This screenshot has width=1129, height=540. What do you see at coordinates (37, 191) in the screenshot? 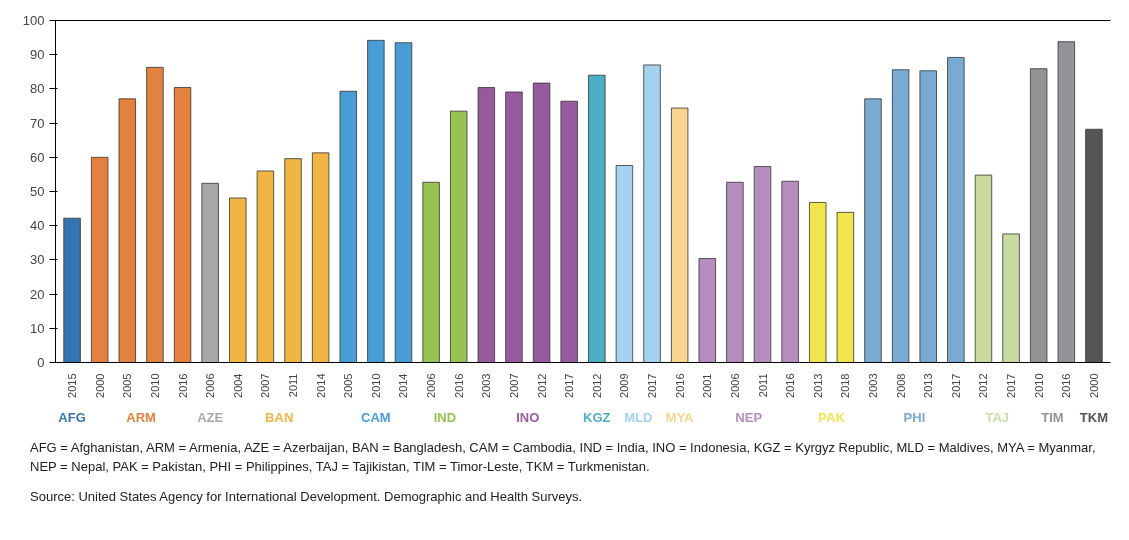
I see `y-tick-label: 50` at bounding box center [37, 191].